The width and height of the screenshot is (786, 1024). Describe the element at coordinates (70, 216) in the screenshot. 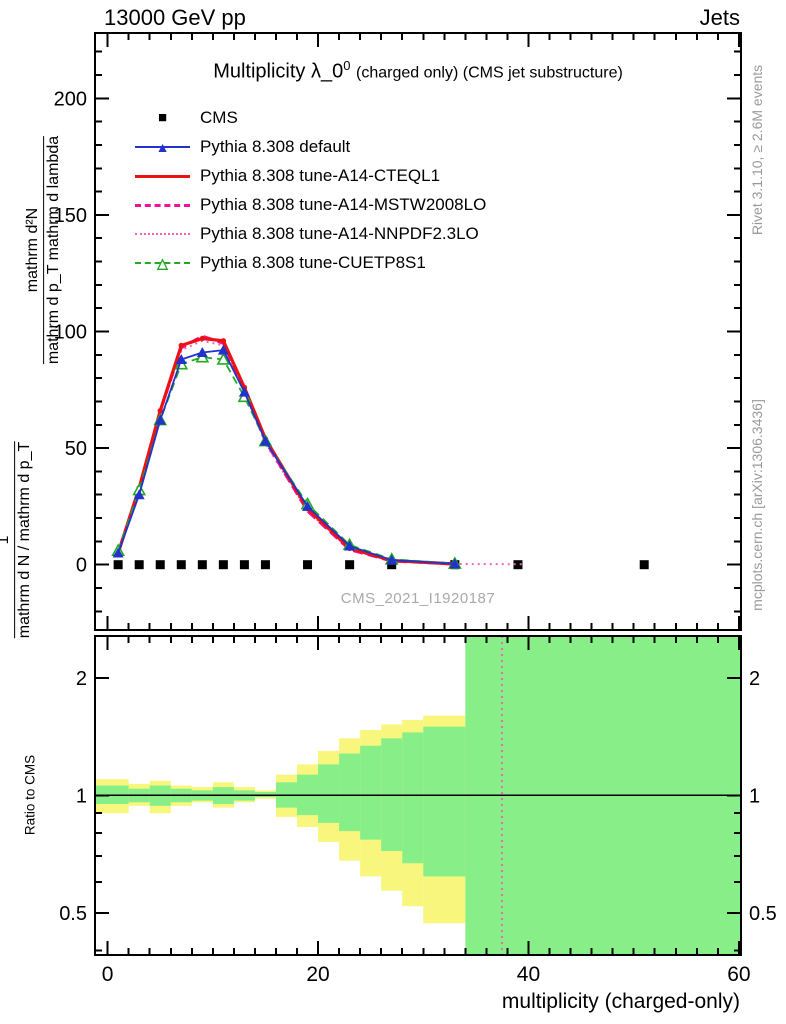

I see `tick-label: 150` at that location.